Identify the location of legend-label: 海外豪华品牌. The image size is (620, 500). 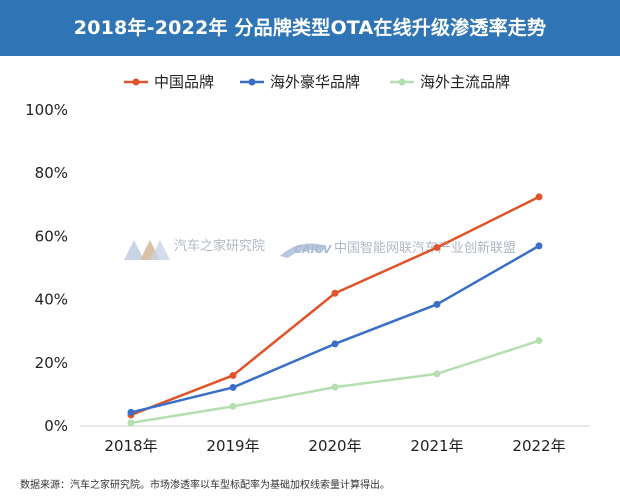
(315, 82).